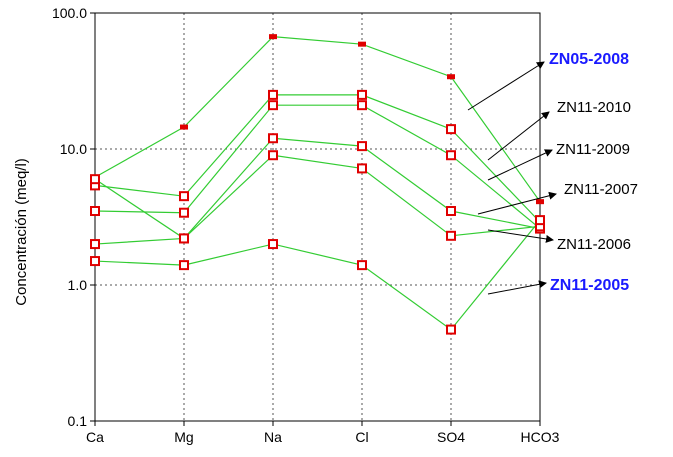 Image resolution: width=673 pixels, height=457 pixels. Describe the element at coordinates (594, 244) in the screenshot. I see `series-label-ZN11-2006: ZN11-2006` at that location.